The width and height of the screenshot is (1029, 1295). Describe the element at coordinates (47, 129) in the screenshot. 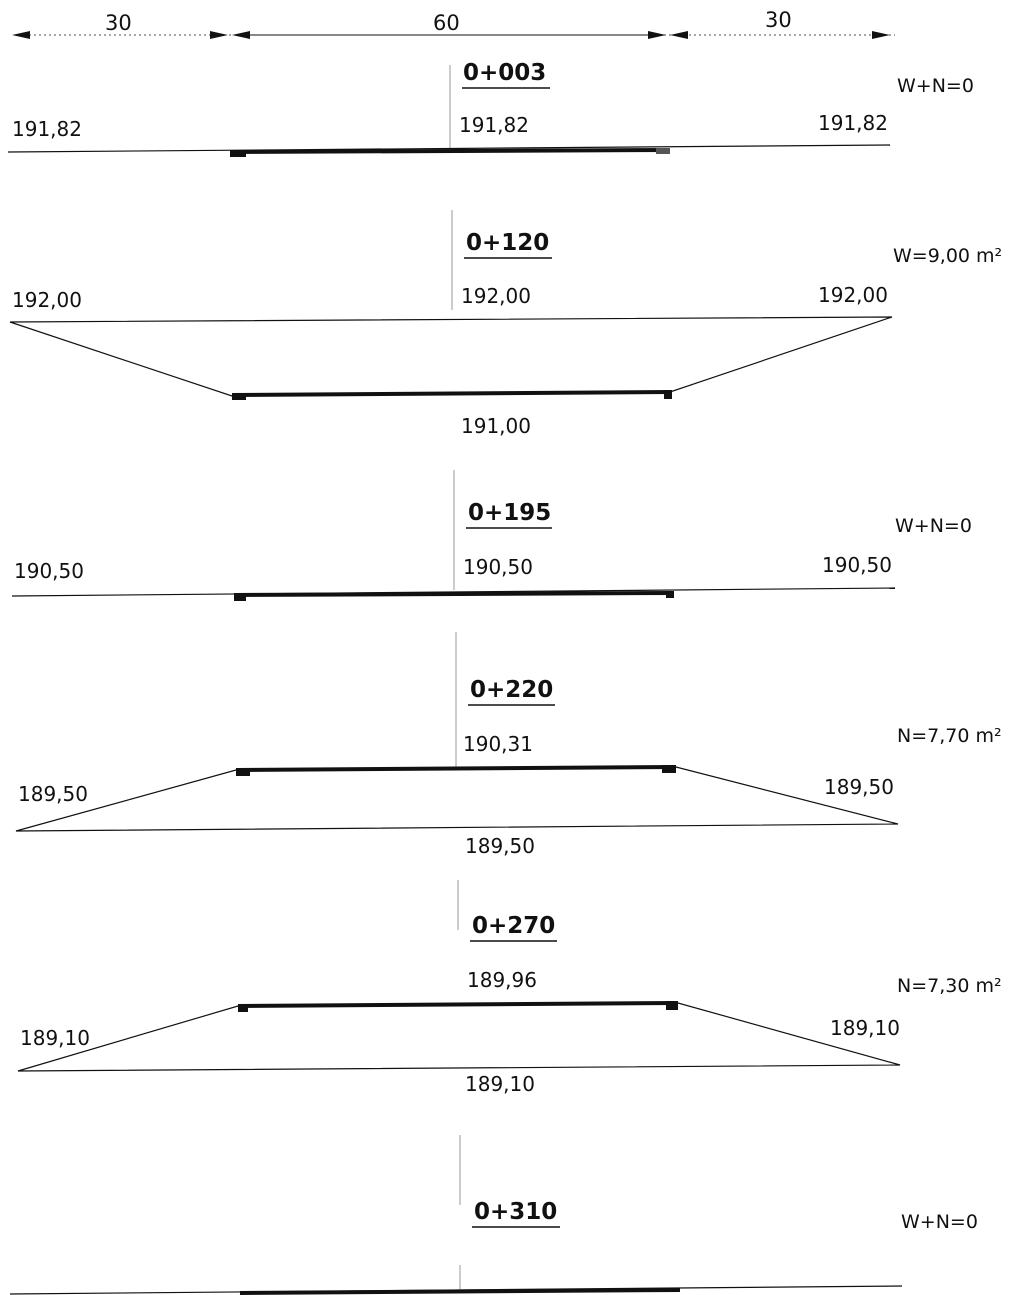

I see `elevation-left: 191,82` at that location.